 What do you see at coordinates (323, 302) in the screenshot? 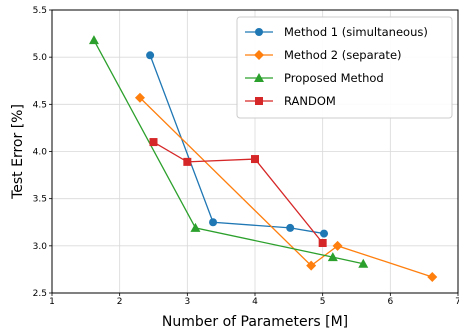
I see `x-tick-label: 5` at bounding box center [323, 302].